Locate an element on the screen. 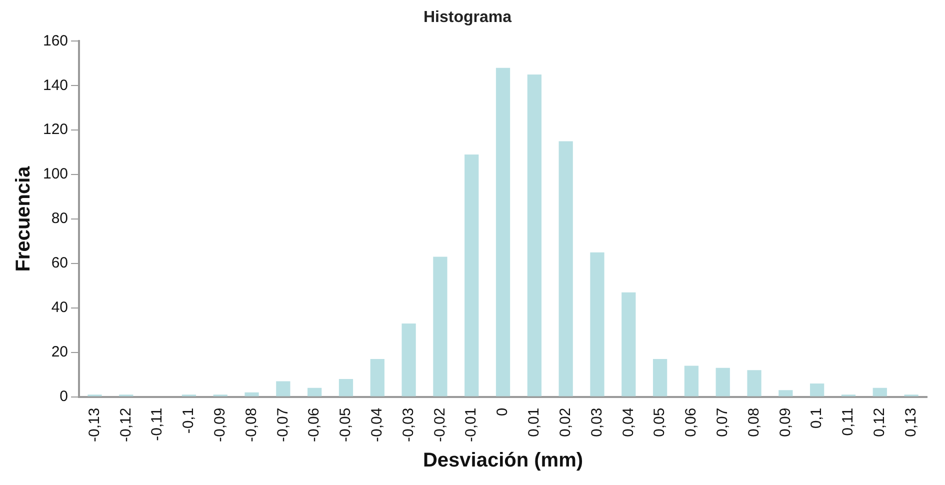  y-tick-label: 0 is located at coordinates (64, 396).